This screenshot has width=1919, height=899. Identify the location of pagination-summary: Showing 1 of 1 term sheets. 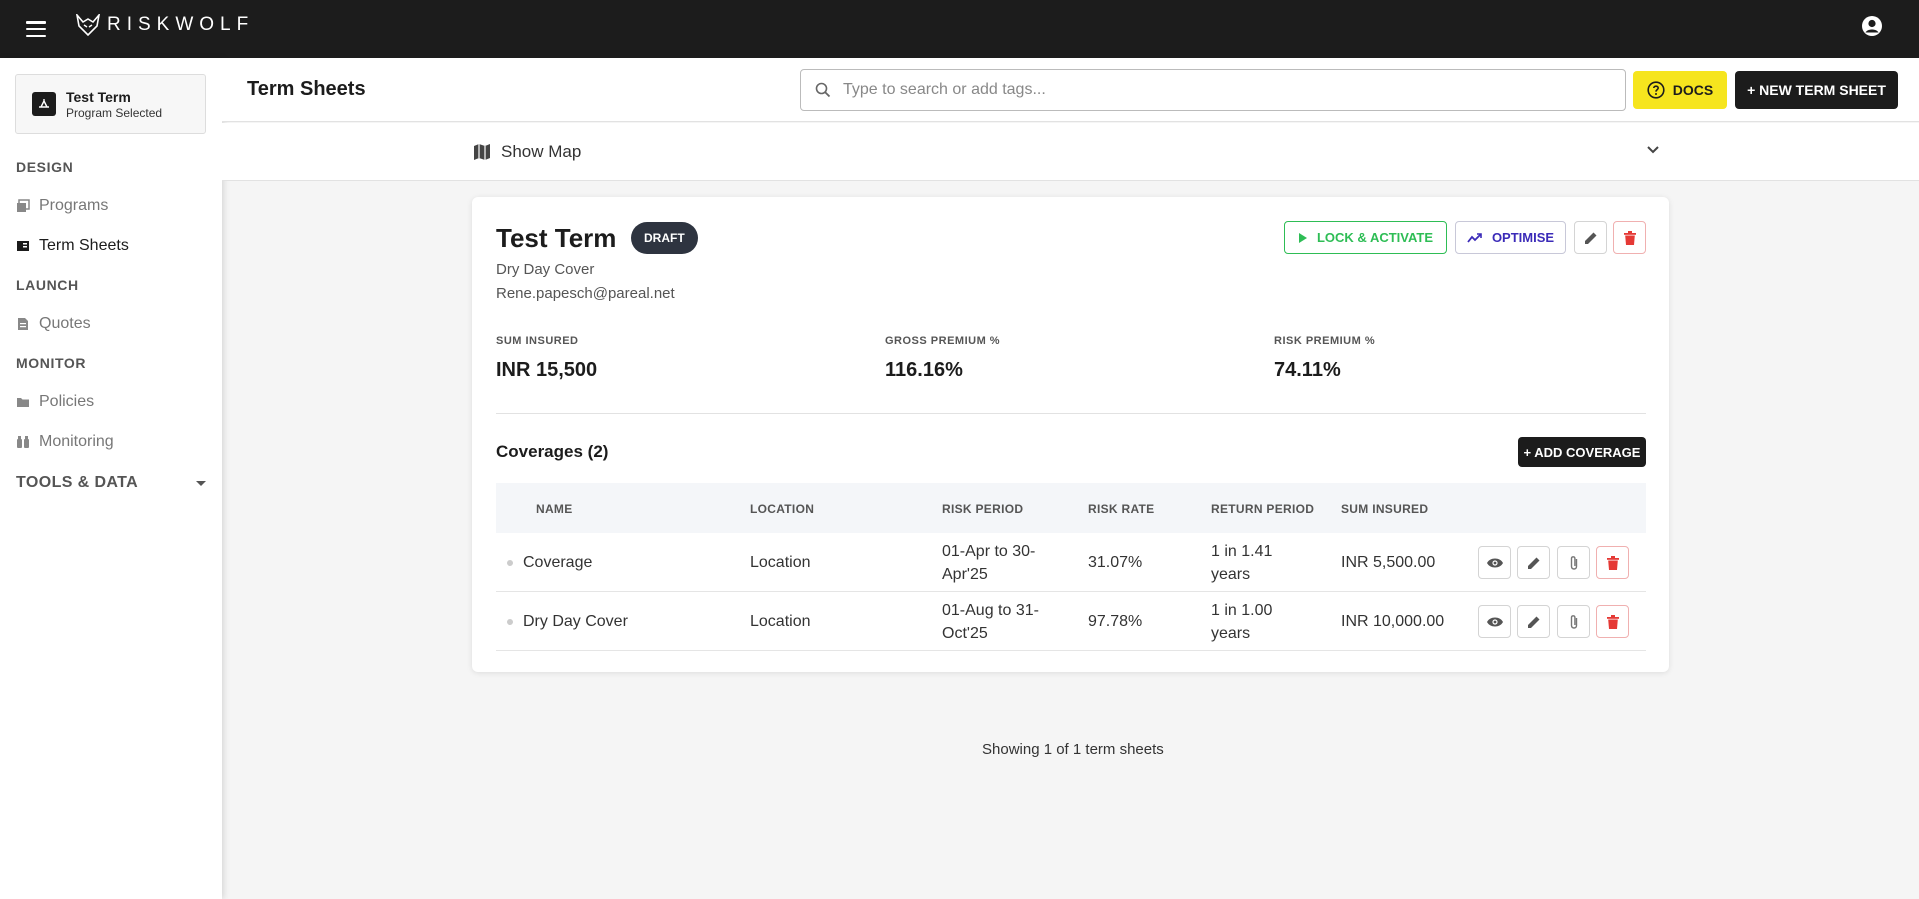
(1073, 749).